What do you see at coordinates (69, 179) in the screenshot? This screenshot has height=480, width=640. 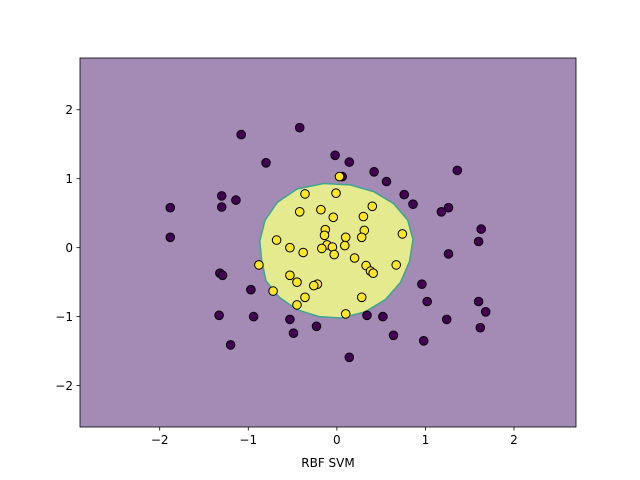 I see `y-tick-label: 1` at bounding box center [69, 179].